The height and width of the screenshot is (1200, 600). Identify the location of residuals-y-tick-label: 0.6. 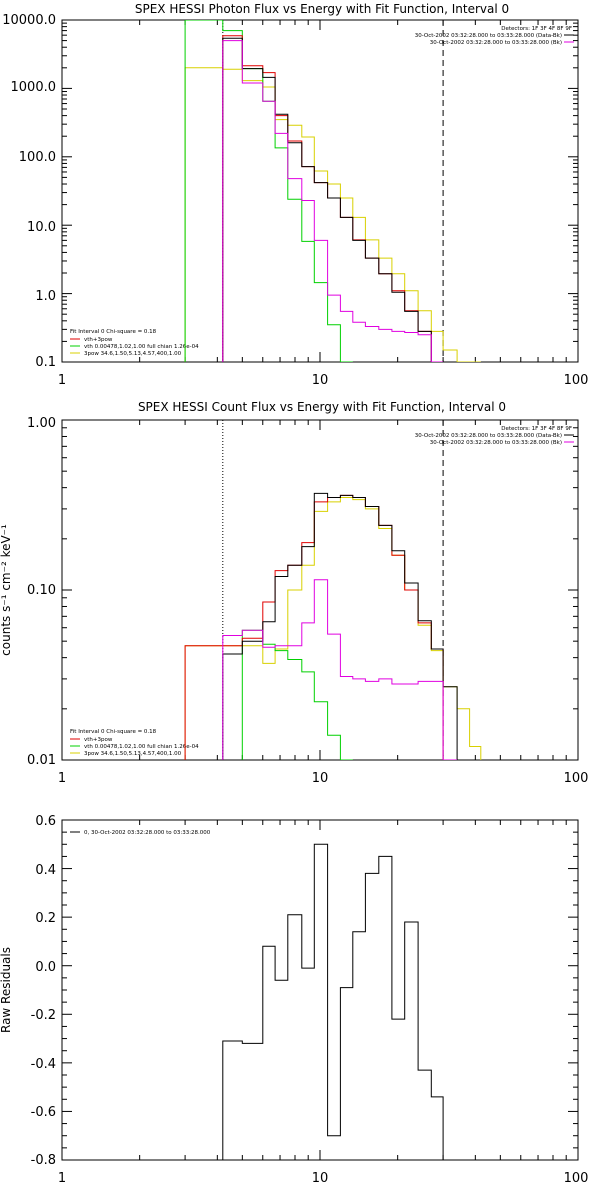
(45, 821).